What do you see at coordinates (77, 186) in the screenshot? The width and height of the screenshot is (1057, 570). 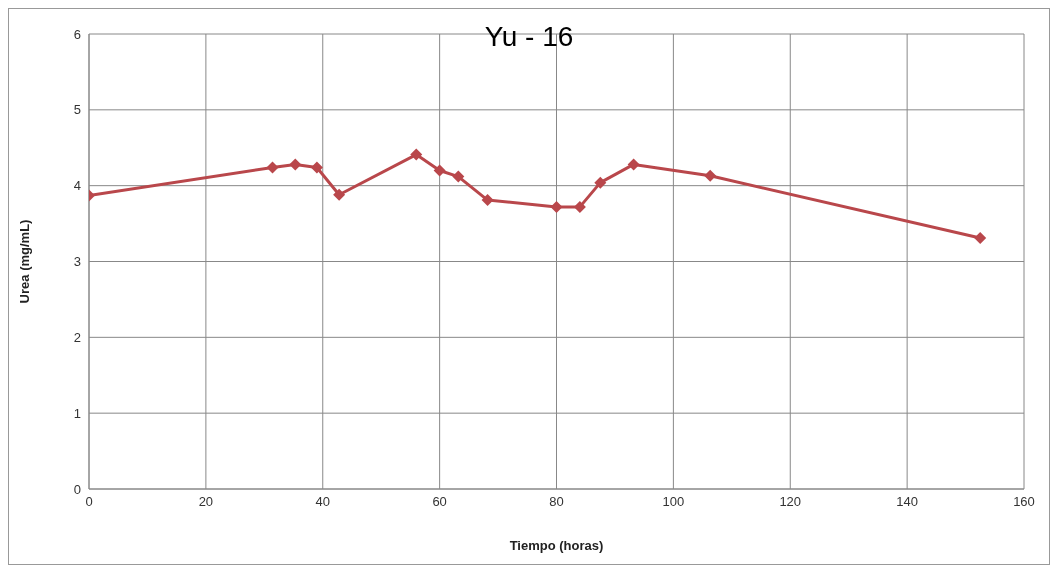 I see `y-tick-label: 4` at bounding box center [77, 186].